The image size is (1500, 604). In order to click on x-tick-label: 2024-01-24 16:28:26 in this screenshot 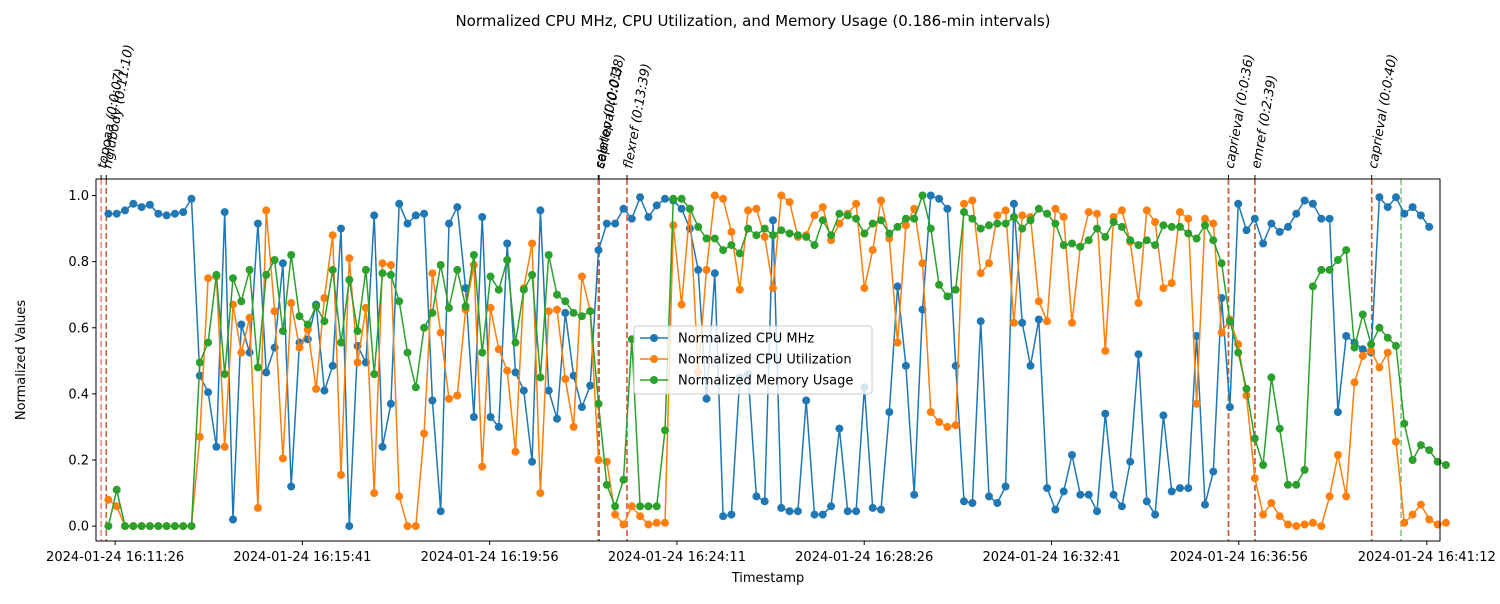, I will do `click(864, 557)`.